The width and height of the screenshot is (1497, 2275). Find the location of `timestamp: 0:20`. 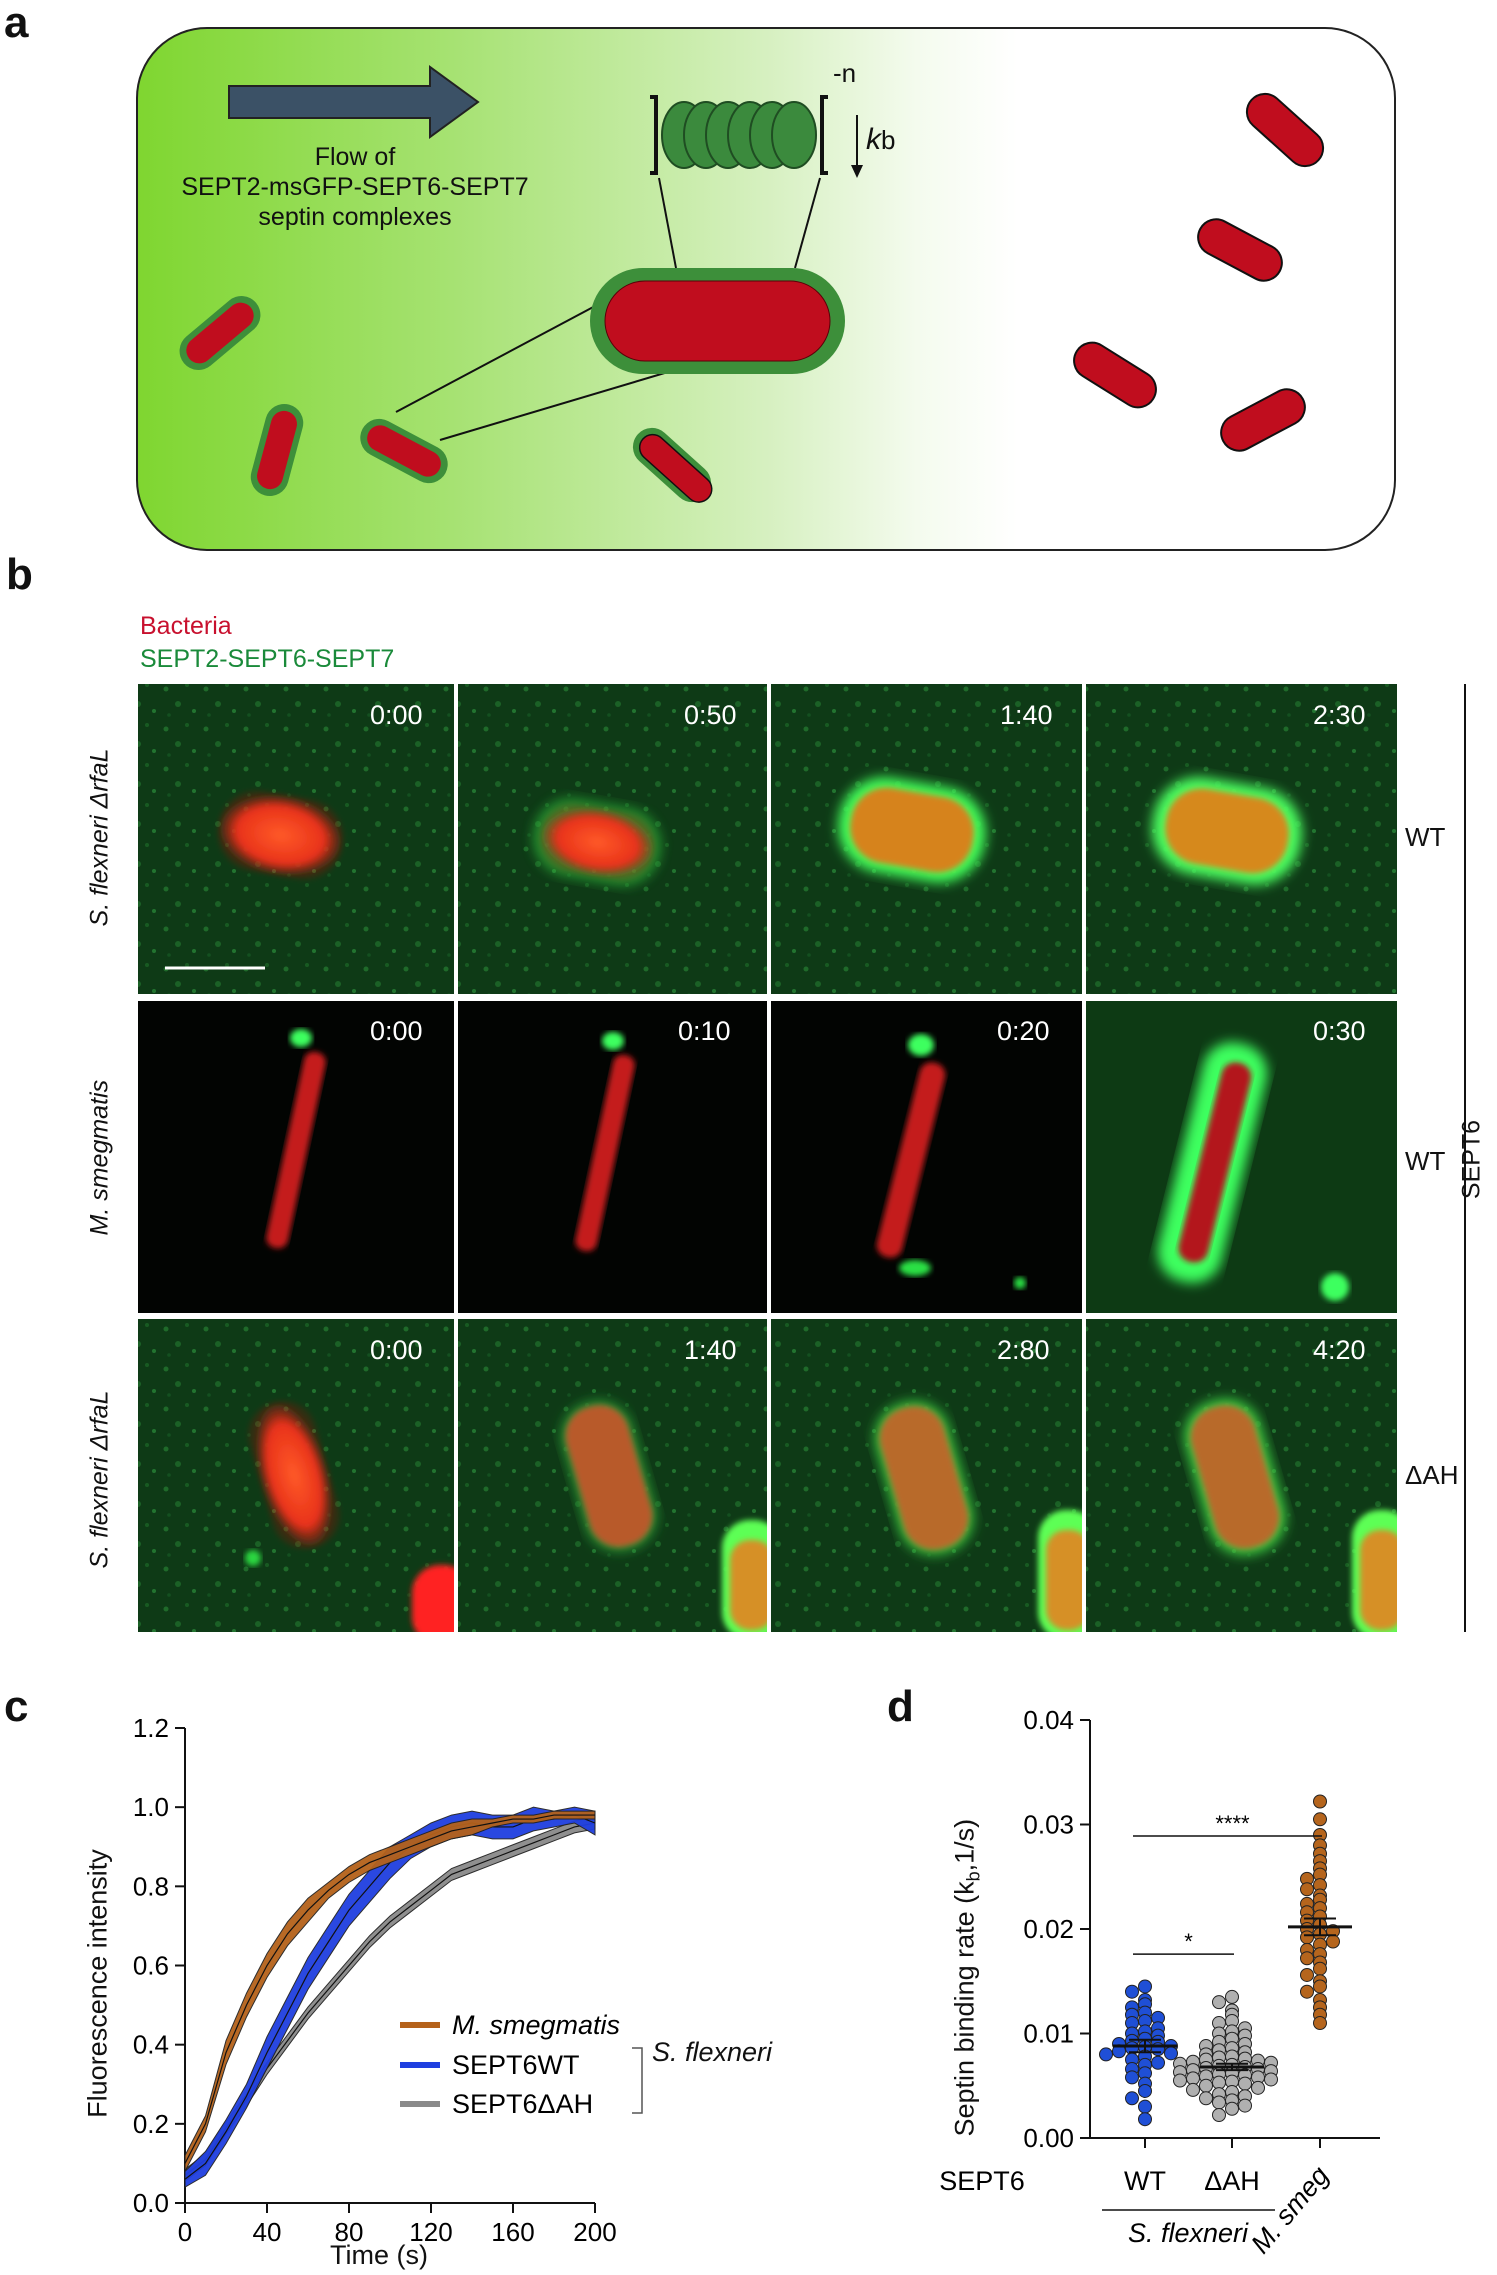

timestamp: 0:20 is located at coordinates (1023, 1031).